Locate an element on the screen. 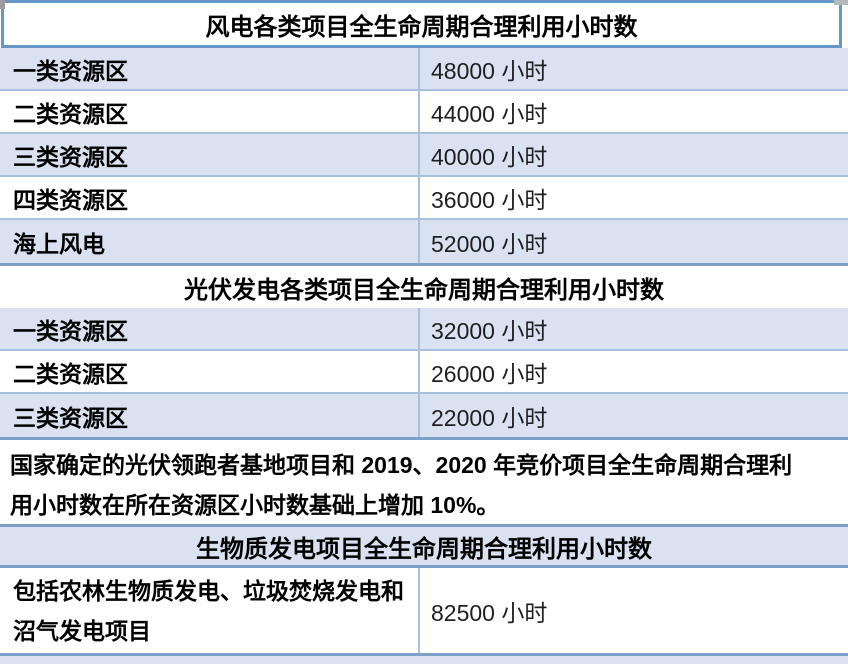  row-value: 22000 小时 is located at coordinates (489, 417).